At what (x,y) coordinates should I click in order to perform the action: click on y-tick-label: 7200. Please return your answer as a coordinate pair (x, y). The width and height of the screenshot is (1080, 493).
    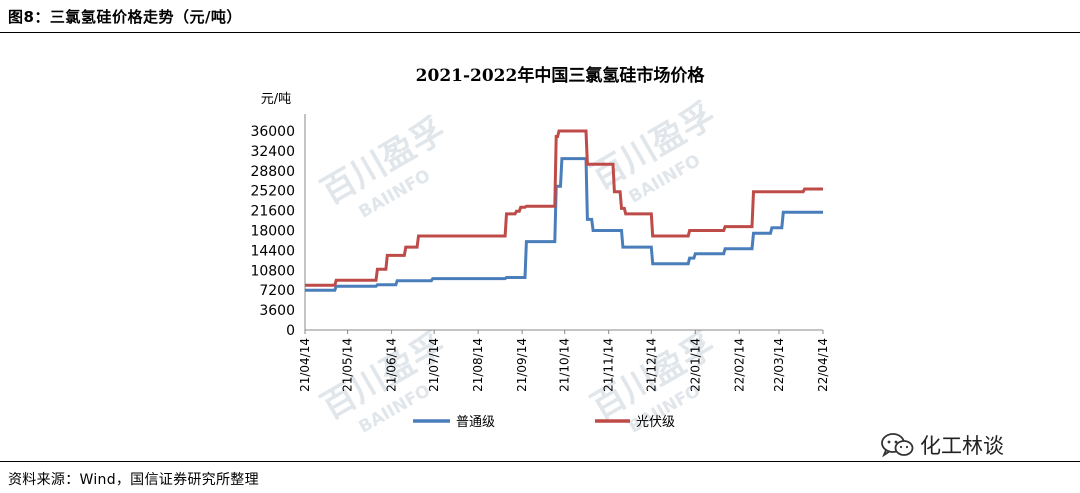
    Looking at the image, I should click on (277, 291).